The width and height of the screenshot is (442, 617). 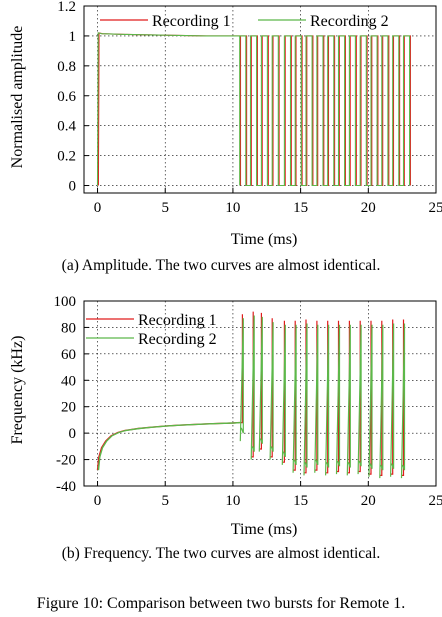 What do you see at coordinates (68, 328) in the screenshot?
I see `y-tick-label: 80` at bounding box center [68, 328].